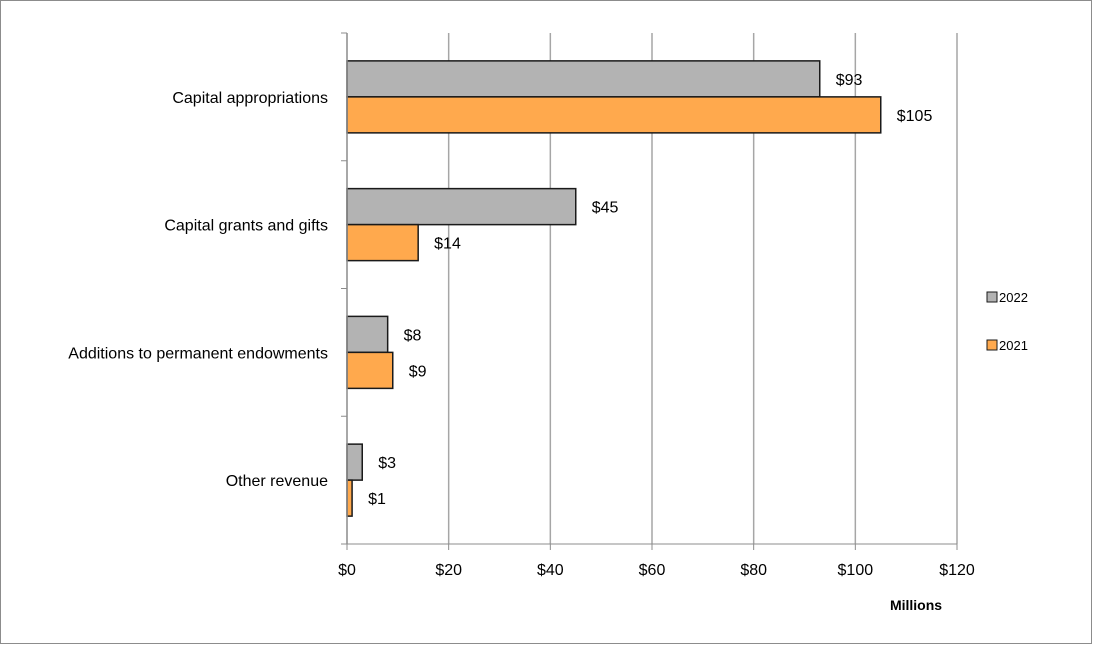 This screenshot has width=1093, height=645. I want to click on data-label: $1, so click(377, 499).